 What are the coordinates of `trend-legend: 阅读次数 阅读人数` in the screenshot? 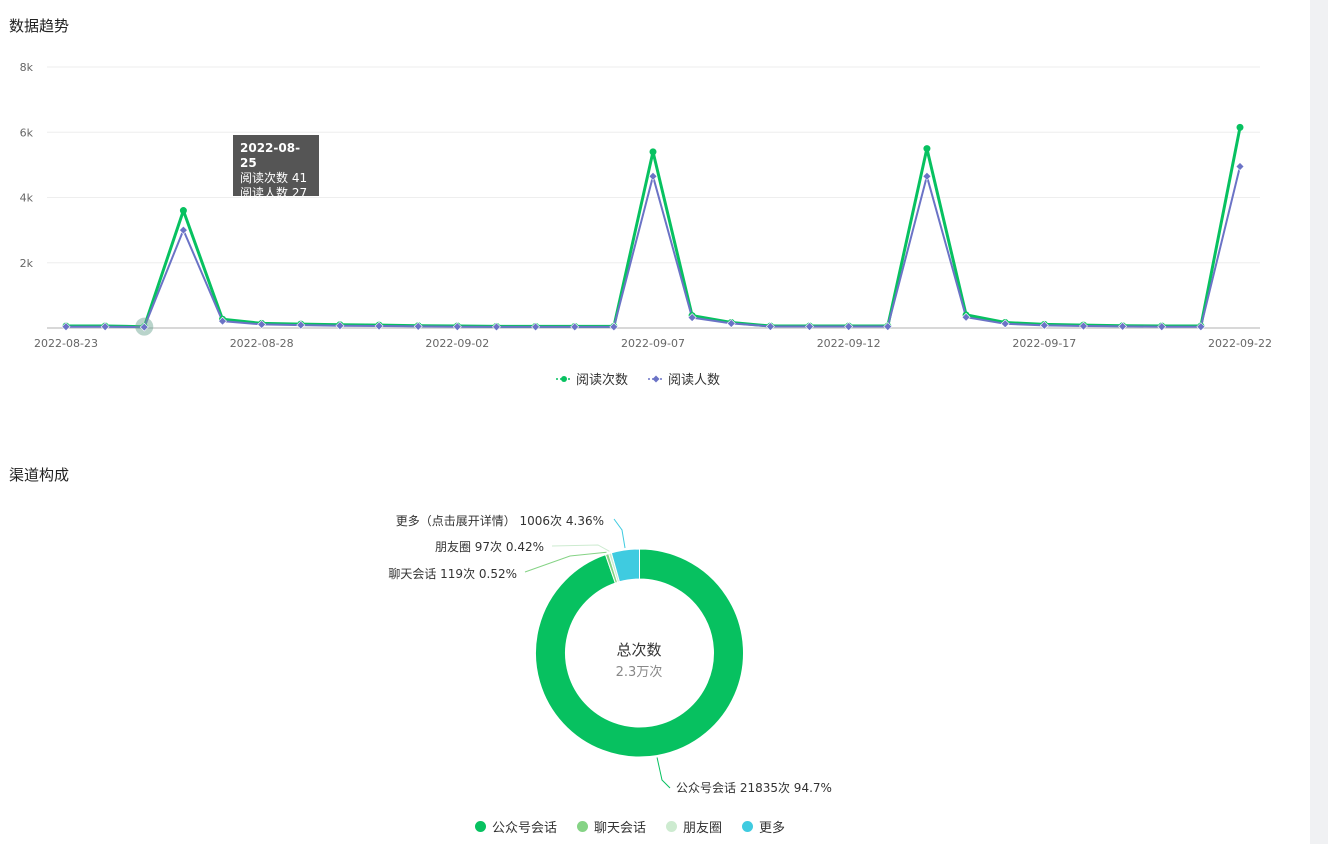 It's located at (638, 378).